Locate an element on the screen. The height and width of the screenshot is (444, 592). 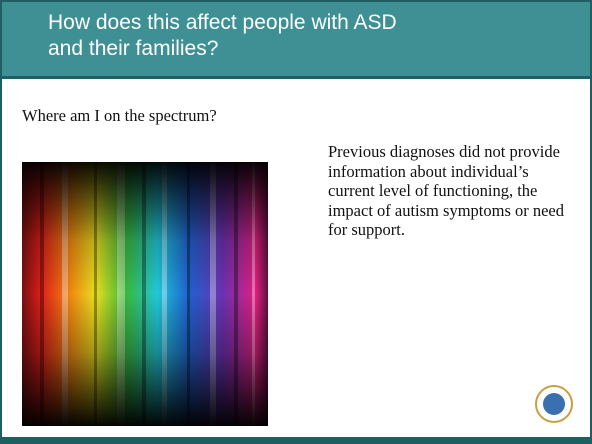
logo-center is located at coordinates (554, 404).